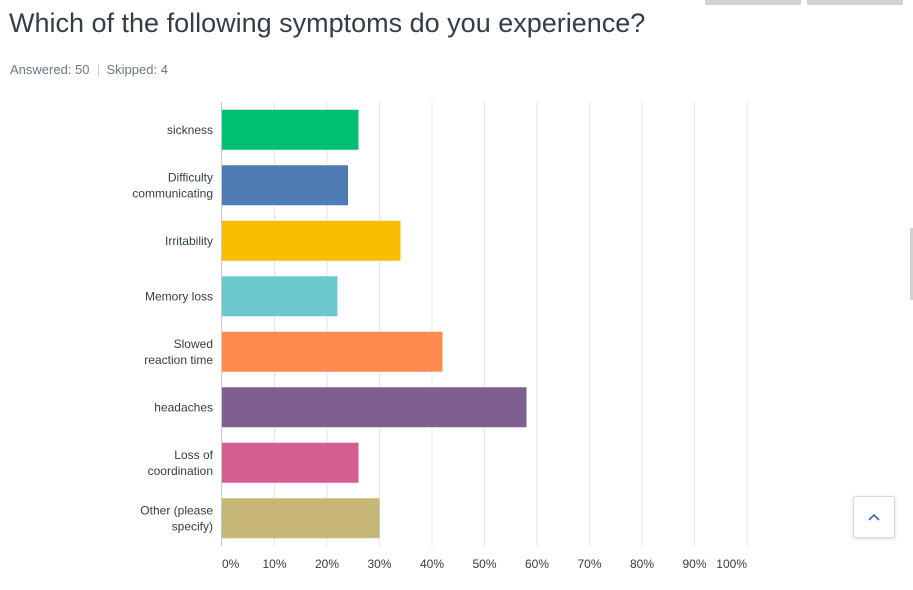  I want to click on x-tick-label: 60%, so click(537, 564).